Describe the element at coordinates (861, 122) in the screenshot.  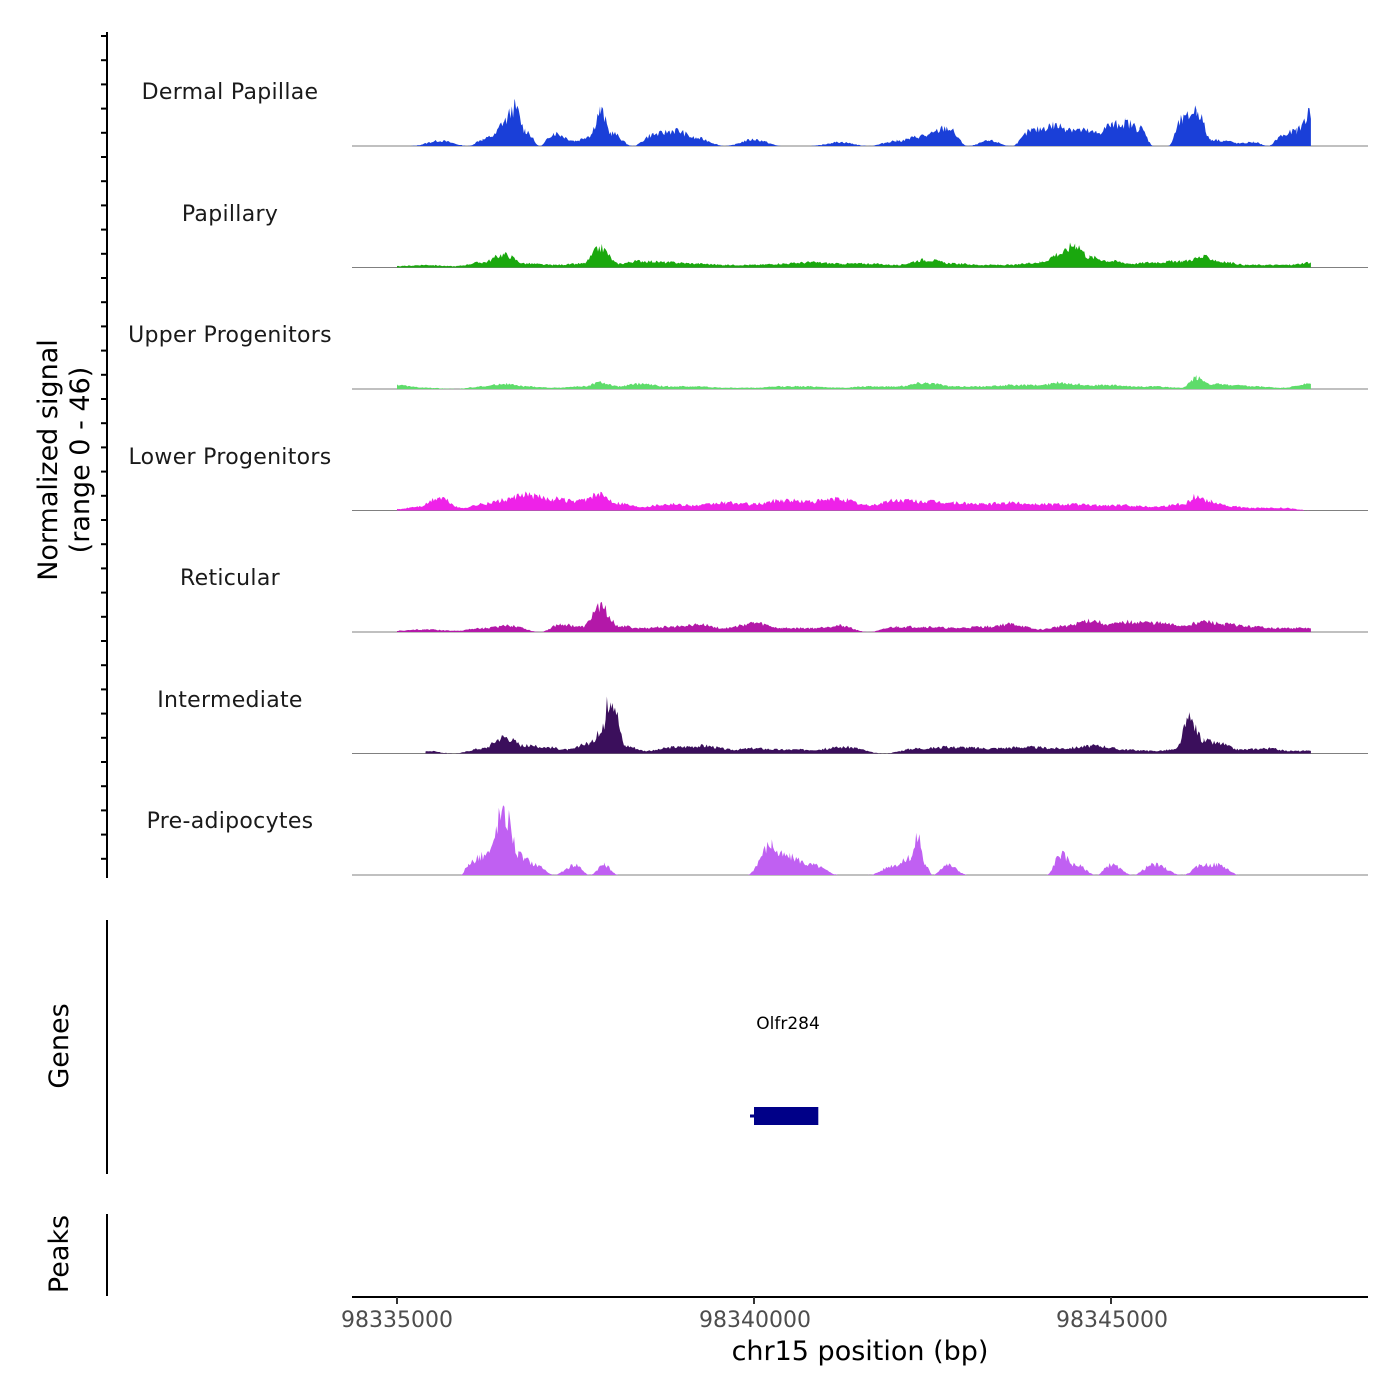
I see `coverage-area-dermal-papillae` at that location.